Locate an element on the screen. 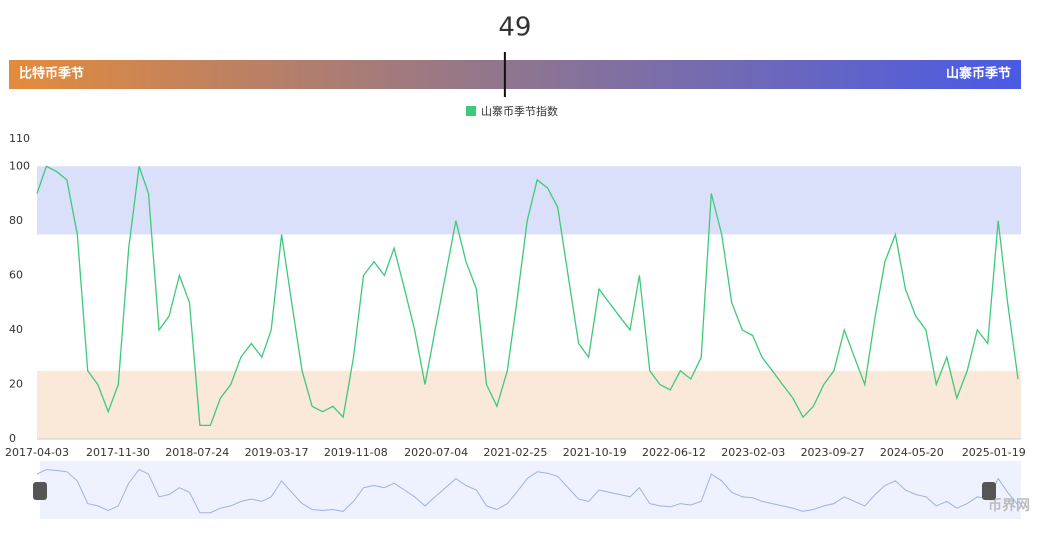 This screenshot has width=1043, height=536. x-tick-label: 2019-03-17 is located at coordinates (277, 452).